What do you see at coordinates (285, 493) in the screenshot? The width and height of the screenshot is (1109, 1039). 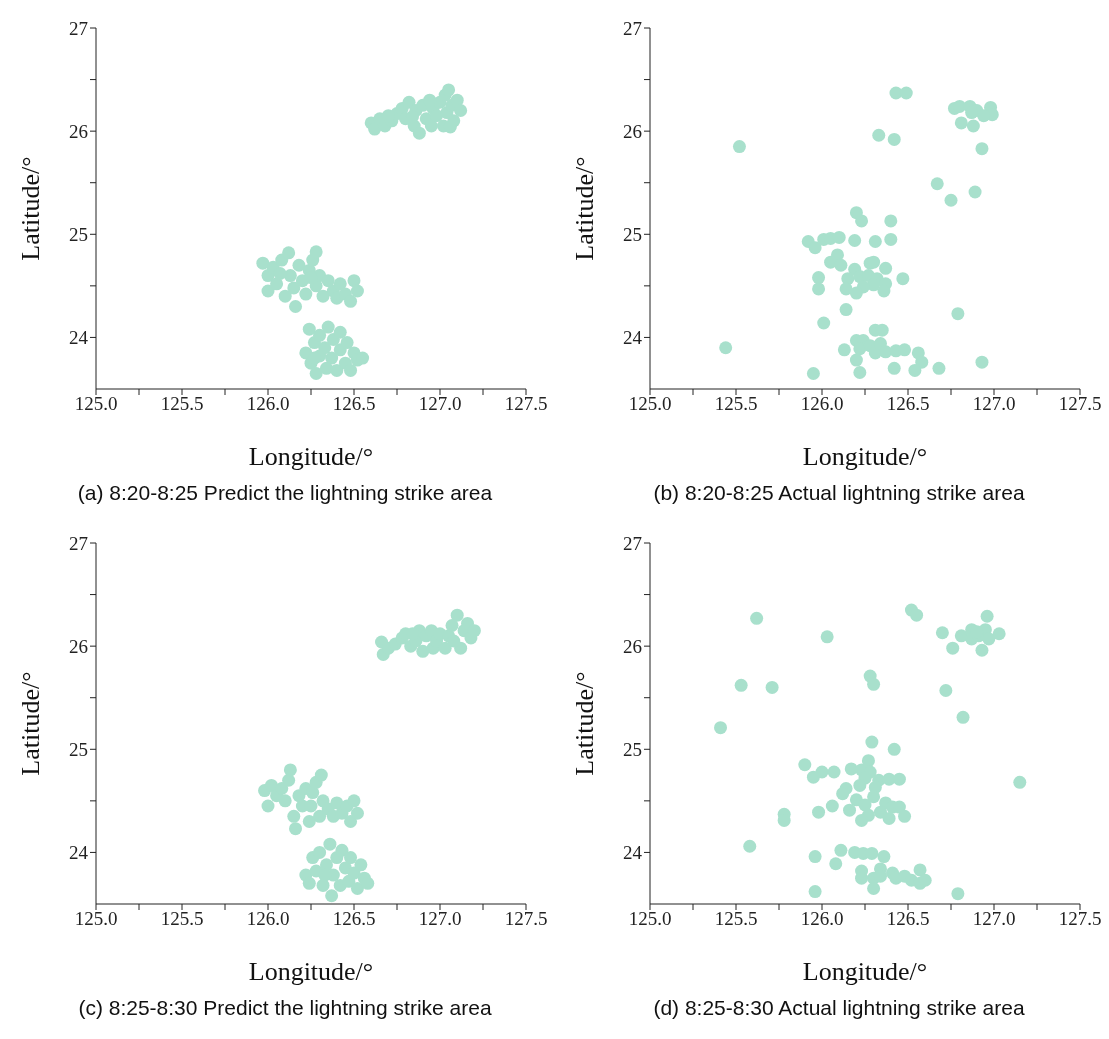 I see `text: (a) 8:20-8:25 Predict the lightning strike area` at bounding box center [285, 493].